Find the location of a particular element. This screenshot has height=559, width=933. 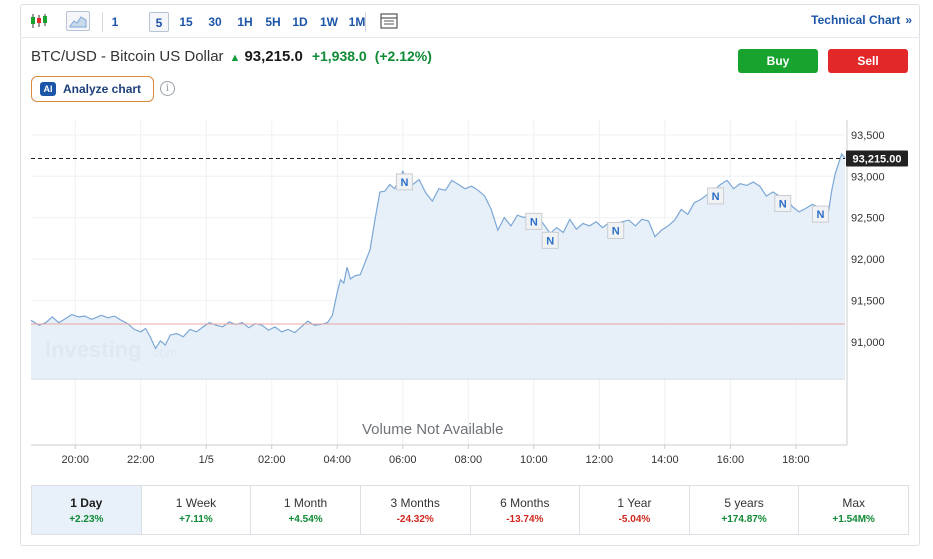

chart-toolbar: 1 5 15 30 1H 5H 1D 1W 1M Technical Chart» is located at coordinates (470, 21).